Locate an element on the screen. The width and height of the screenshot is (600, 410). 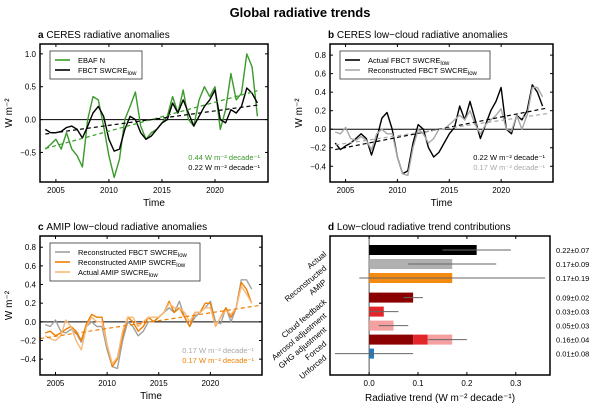
legend-label: Actual FBCT SWCRElow is located at coordinates (409, 61).